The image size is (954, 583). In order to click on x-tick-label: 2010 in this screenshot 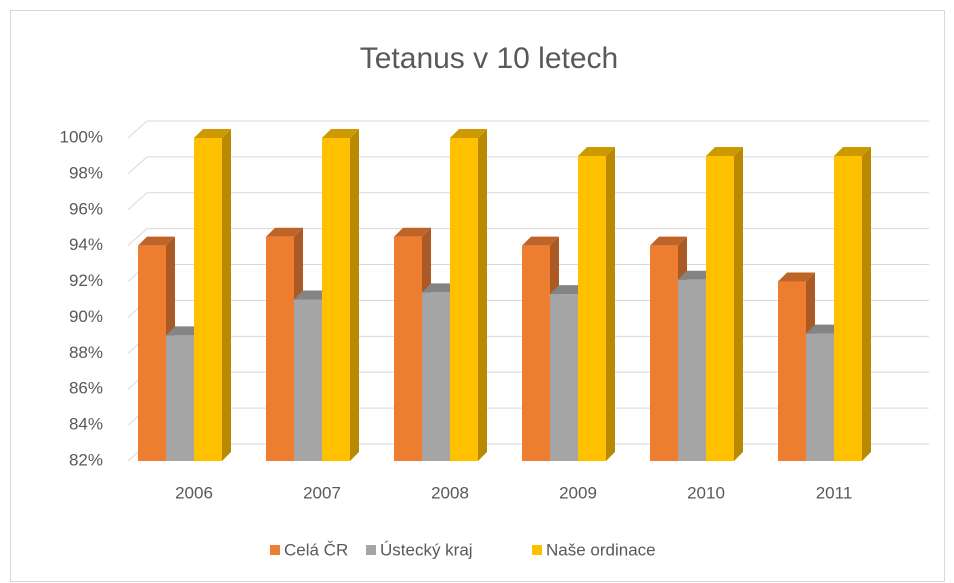, I will do `click(706, 492)`.